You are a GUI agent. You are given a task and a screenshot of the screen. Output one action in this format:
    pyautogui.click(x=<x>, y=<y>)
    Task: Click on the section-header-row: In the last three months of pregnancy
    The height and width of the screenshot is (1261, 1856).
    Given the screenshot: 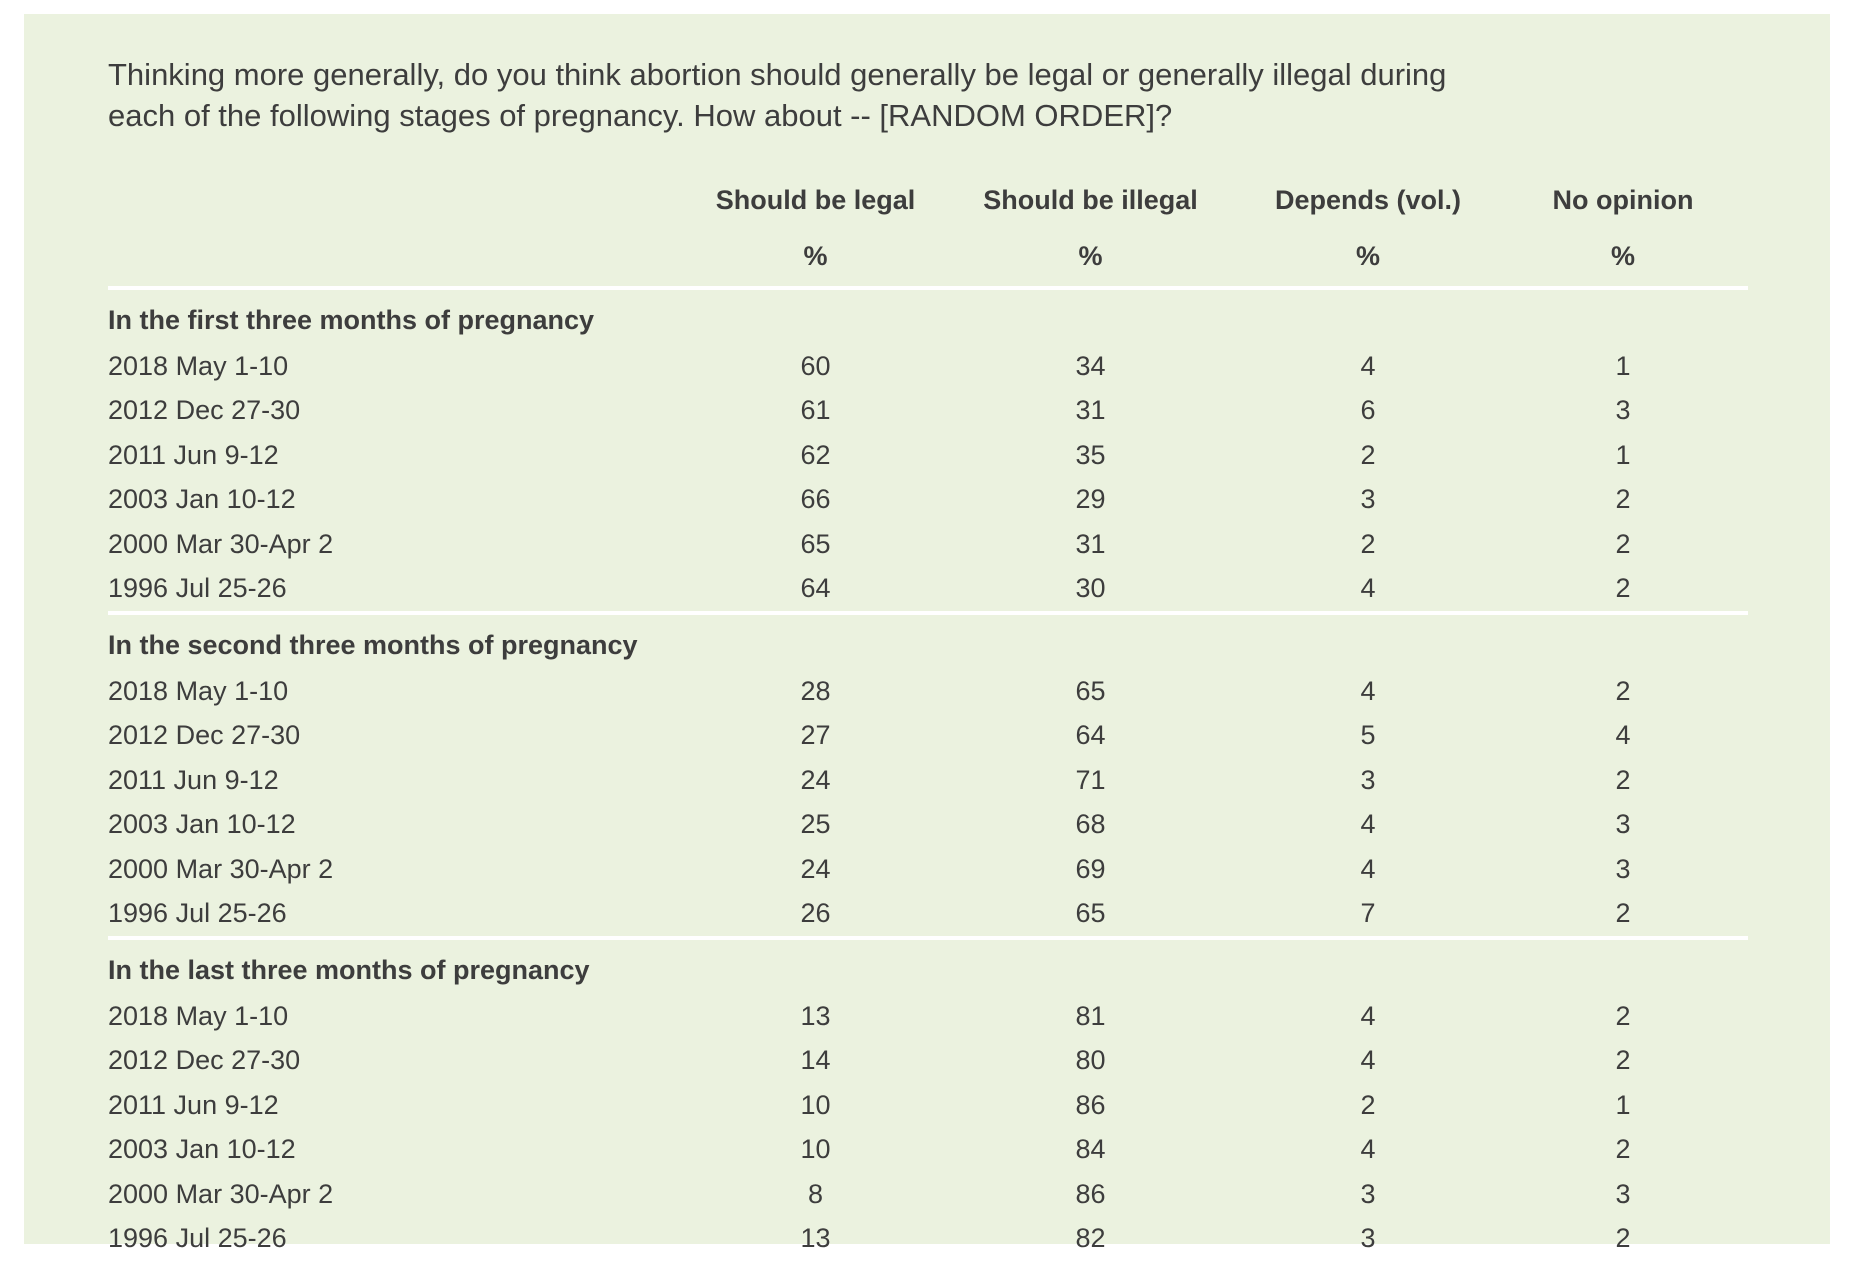 What is the action you would take?
    pyautogui.click(x=928, y=966)
    